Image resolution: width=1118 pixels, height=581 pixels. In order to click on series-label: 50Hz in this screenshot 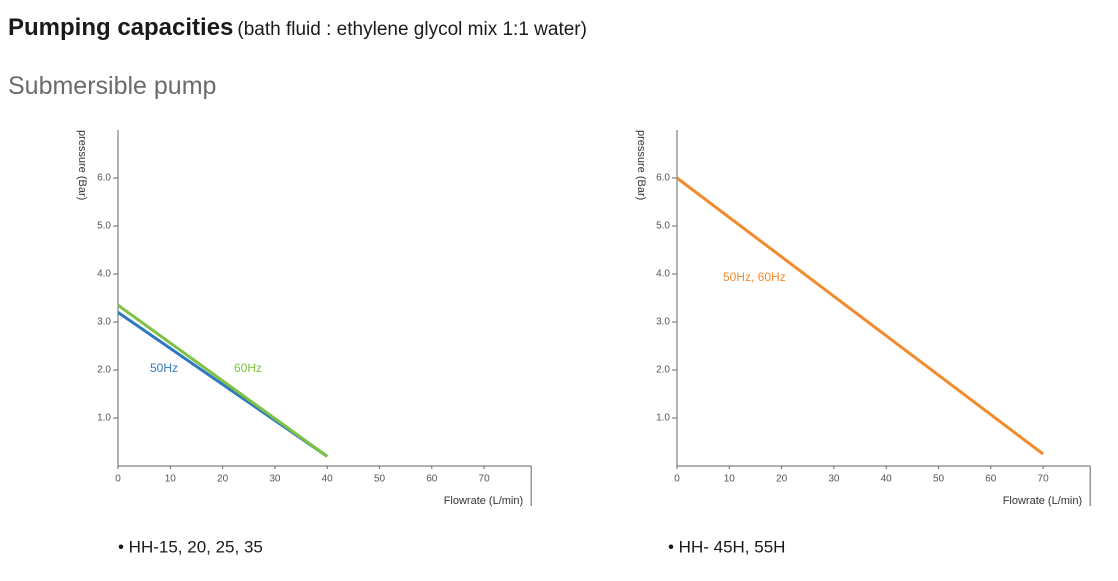, I will do `click(164, 368)`.